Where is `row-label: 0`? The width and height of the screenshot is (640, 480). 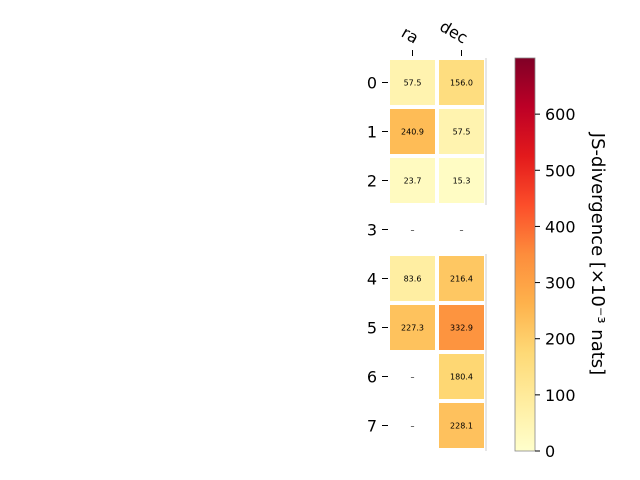
row-label: 0 is located at coordinates (372, 83).